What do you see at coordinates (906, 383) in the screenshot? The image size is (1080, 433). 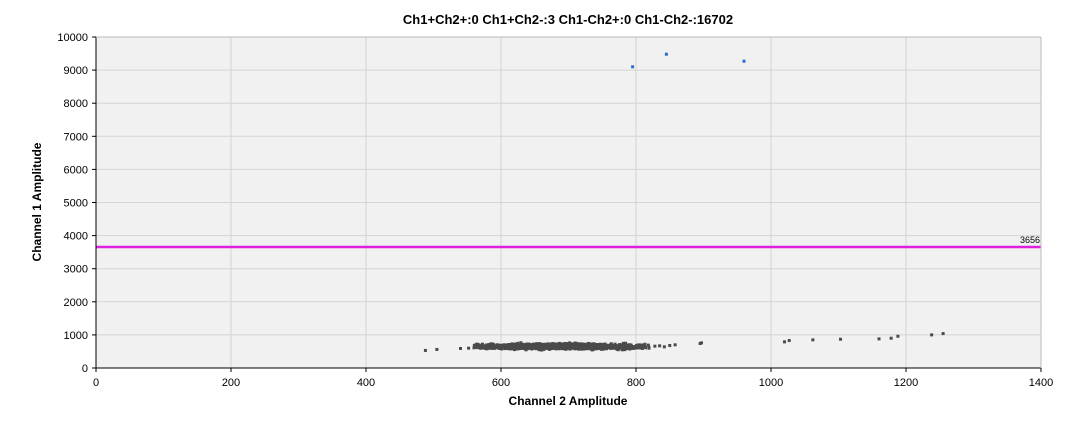 I see `x-tick-label: 1200` at bounding box center [906, 383].